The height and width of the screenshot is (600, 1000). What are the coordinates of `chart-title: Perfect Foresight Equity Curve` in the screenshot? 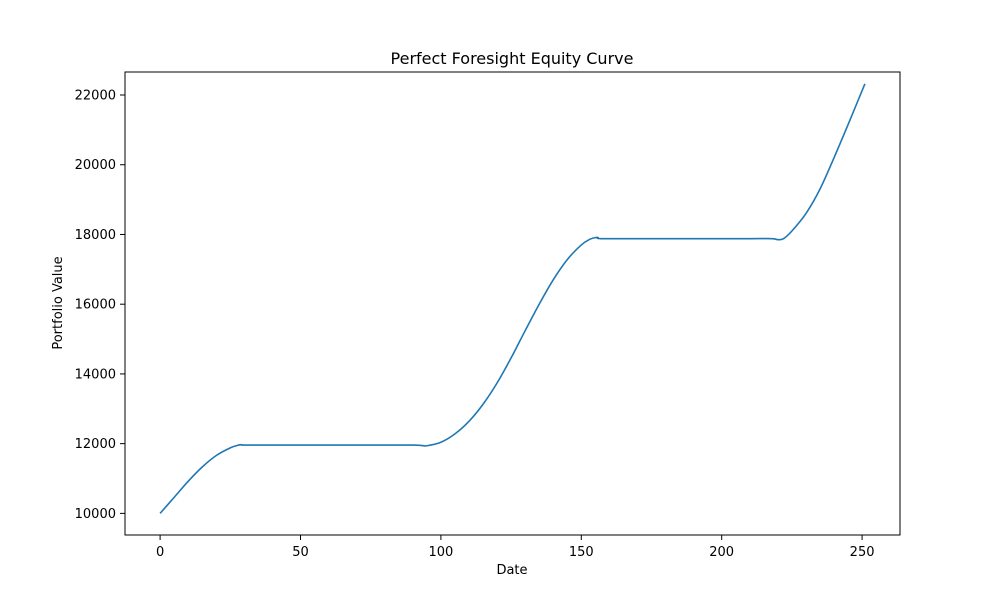 It's located at (512, 58).